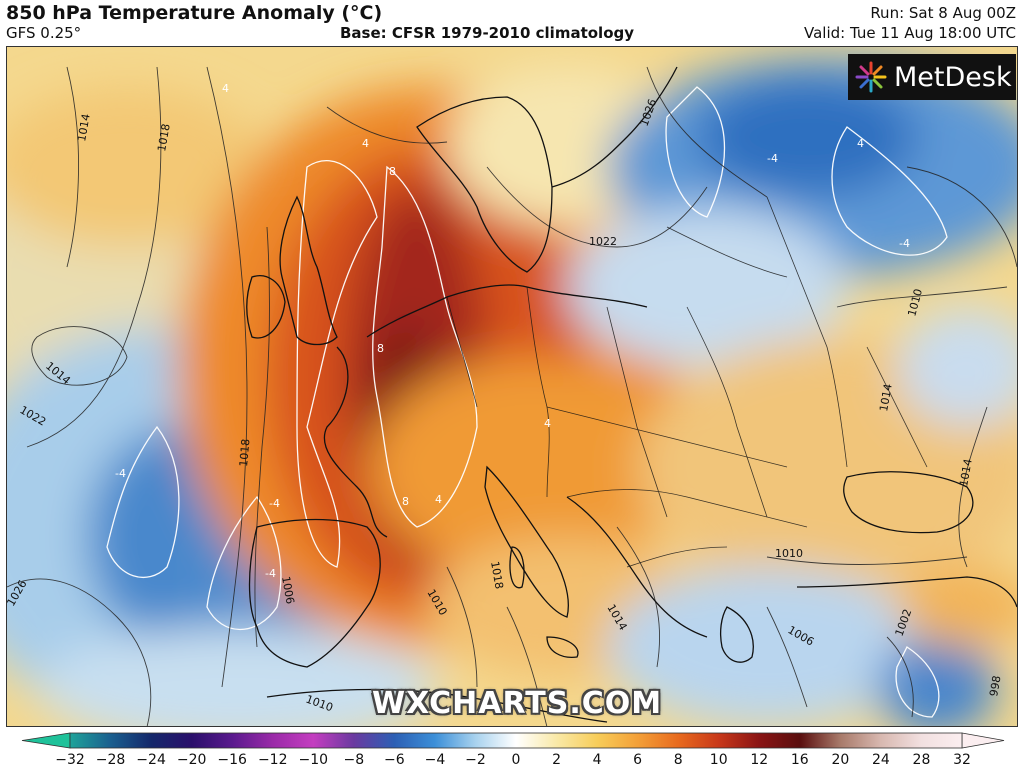 The height and width of the screenshot is (774, 1024). Describe the element at coordinates (678, 760) in the screenshot. I see `colorbar-tick-label: 8` at that location.